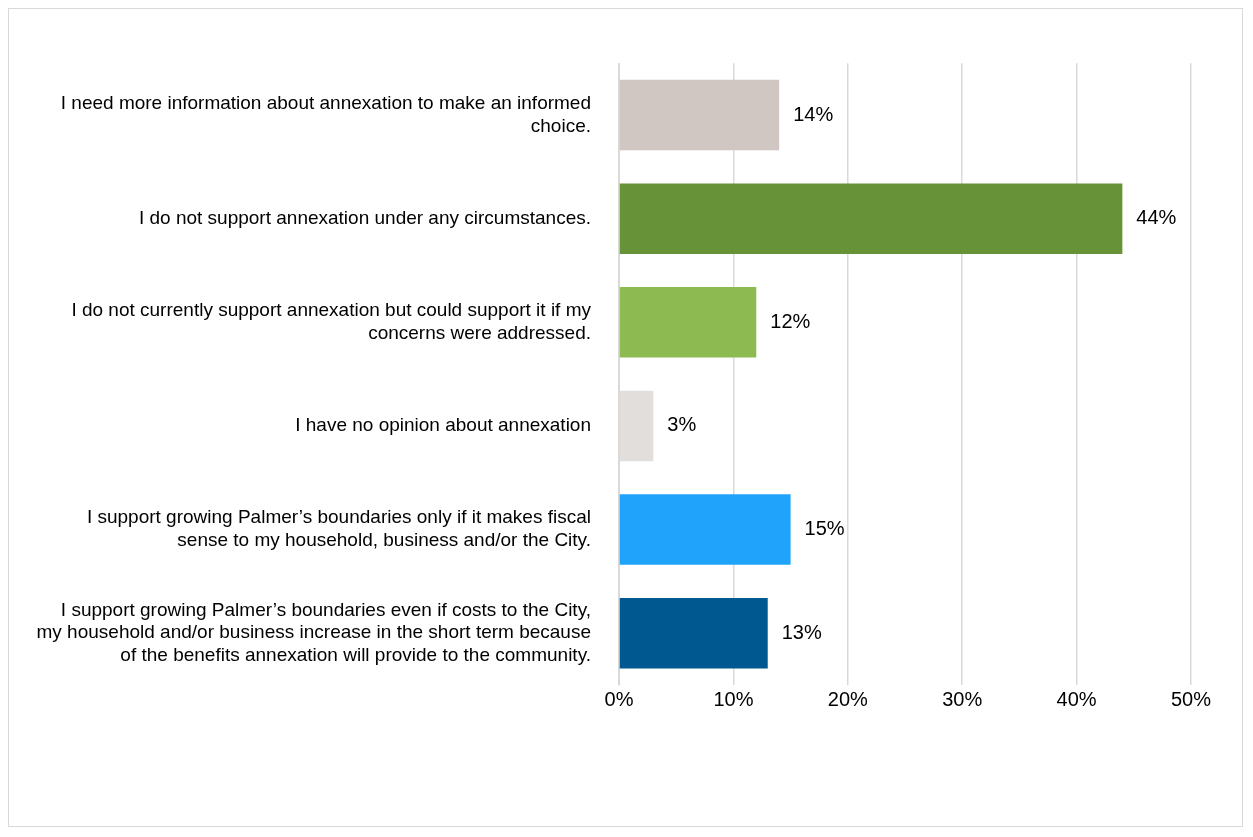 Image resolution: width=1253 pixels, height=837 pixels. Describe the element at coordinates (1156, 217) in the screenshot. I see `data-label: 44%` at that location.